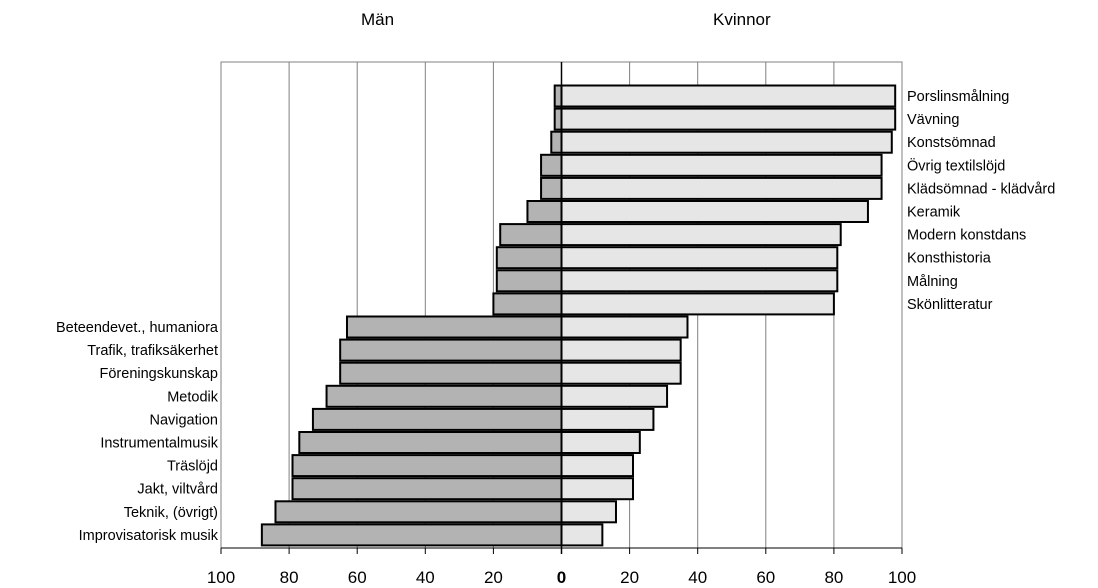 The width and height of the screenshot is (1098, 588). Describe the element at coordinates (561, 577) in the screenshot. I see `x-tick-label: 0` at that location.